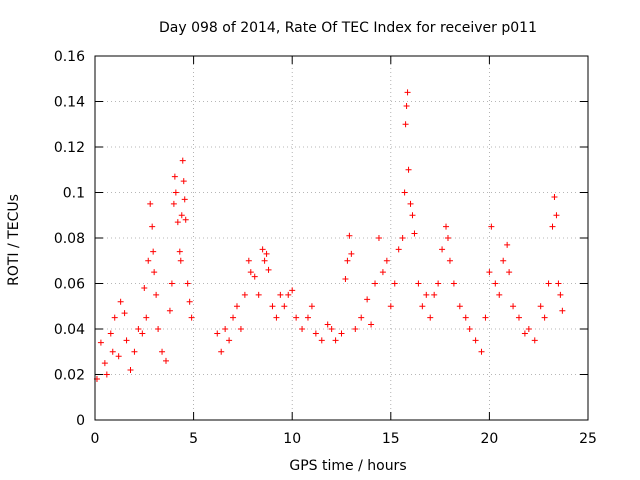  Describe the element at coordinates (193, 439) in the screenshot. I see `x-tick-label: 5` at that location.